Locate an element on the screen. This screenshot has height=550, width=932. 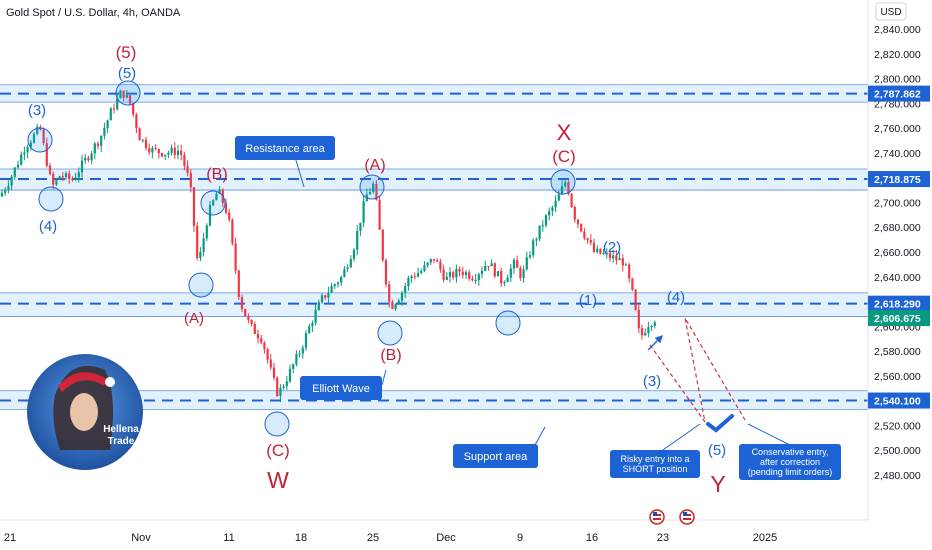
price-tick-label: 2,760.000 is located at coordinates (897, 129).